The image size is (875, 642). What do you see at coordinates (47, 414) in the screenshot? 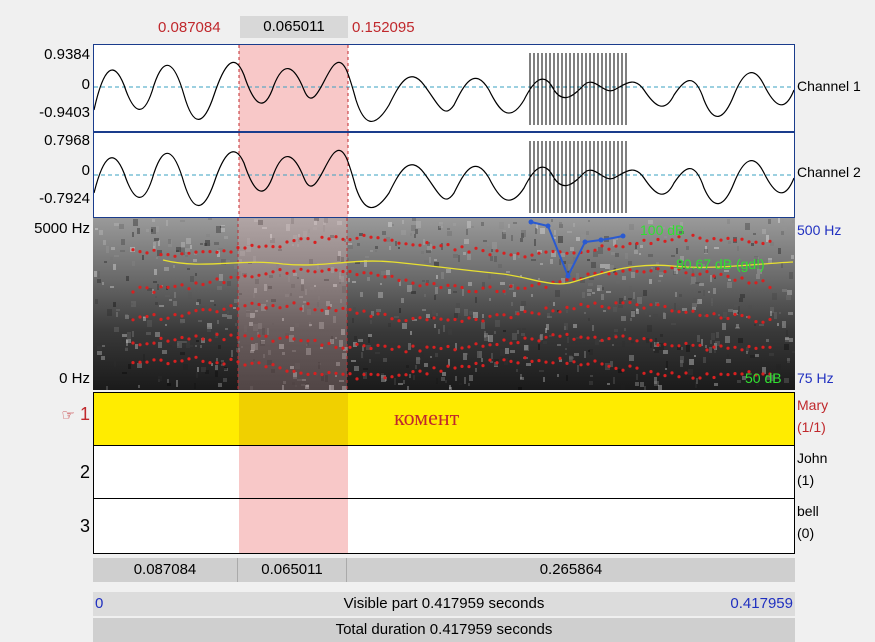
I see `tier1-number: ☞ 1` at bounding box center [47, 414].